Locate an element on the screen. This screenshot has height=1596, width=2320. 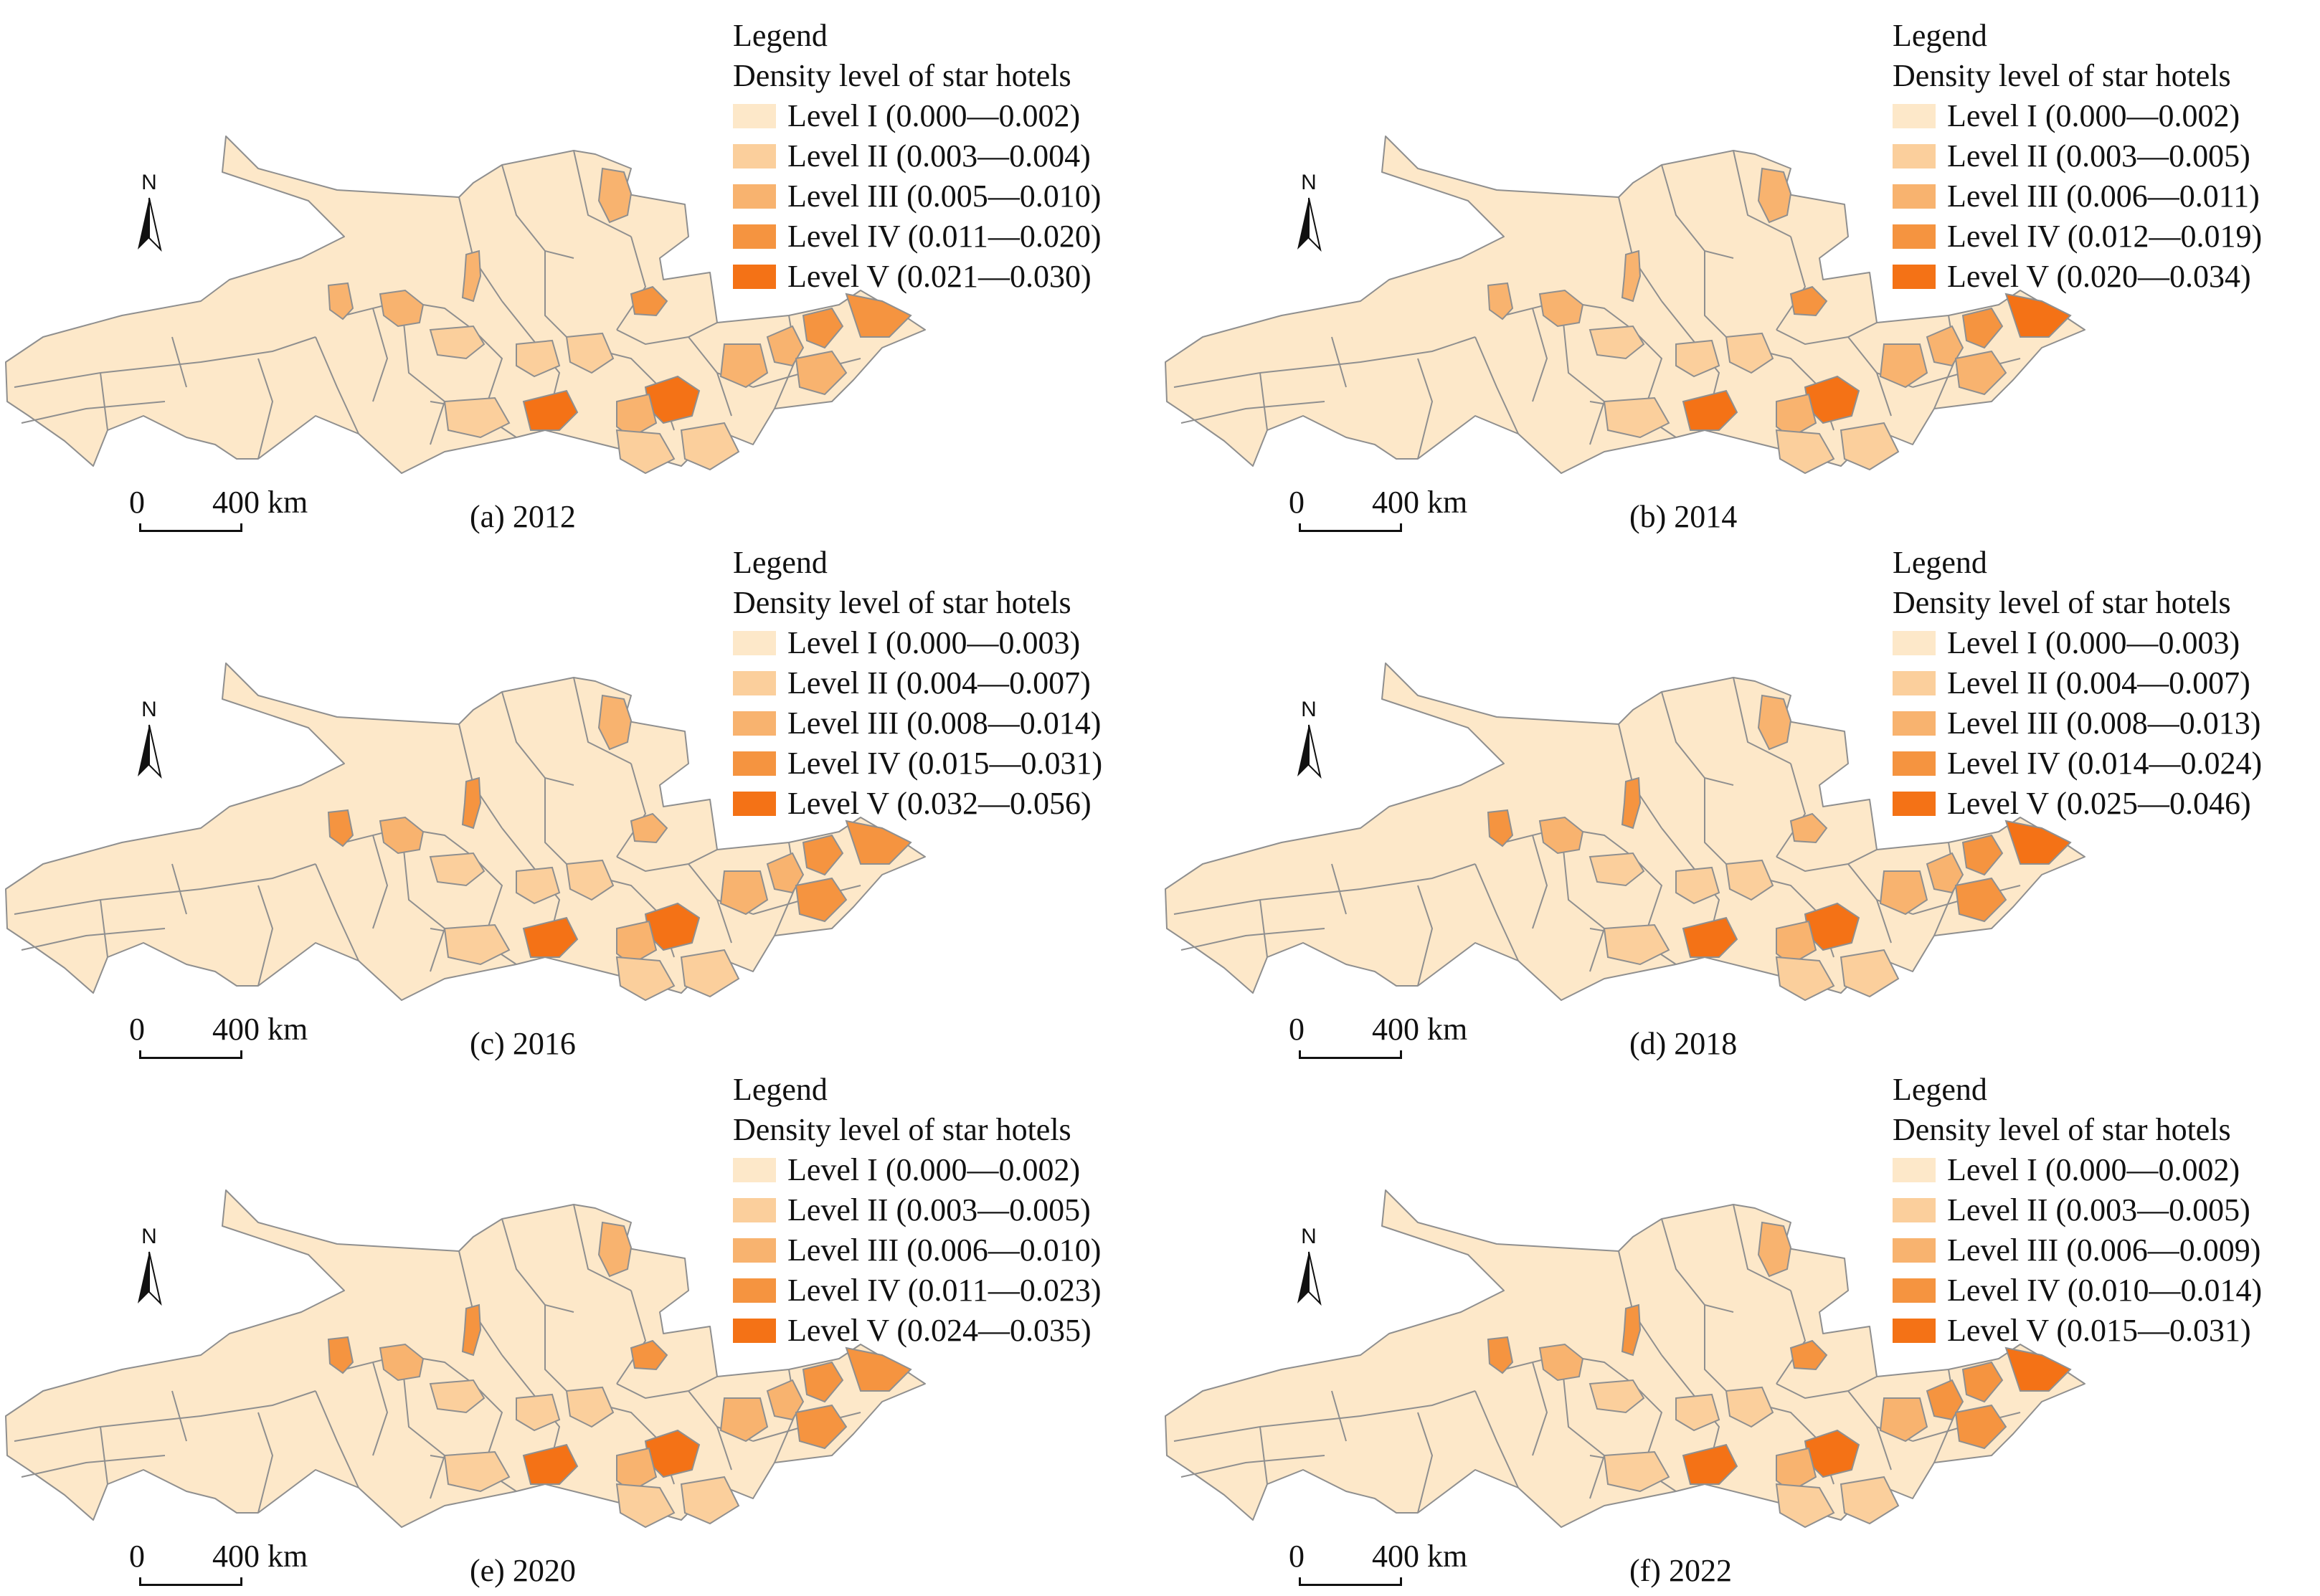
north-arrow-icon is located at coordinates (150, 224).